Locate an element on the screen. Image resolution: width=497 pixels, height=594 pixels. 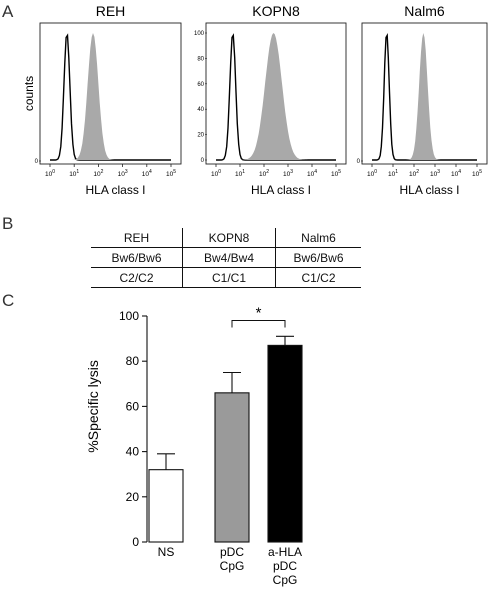
significance-marker: * is located at coordinates (259, 313).